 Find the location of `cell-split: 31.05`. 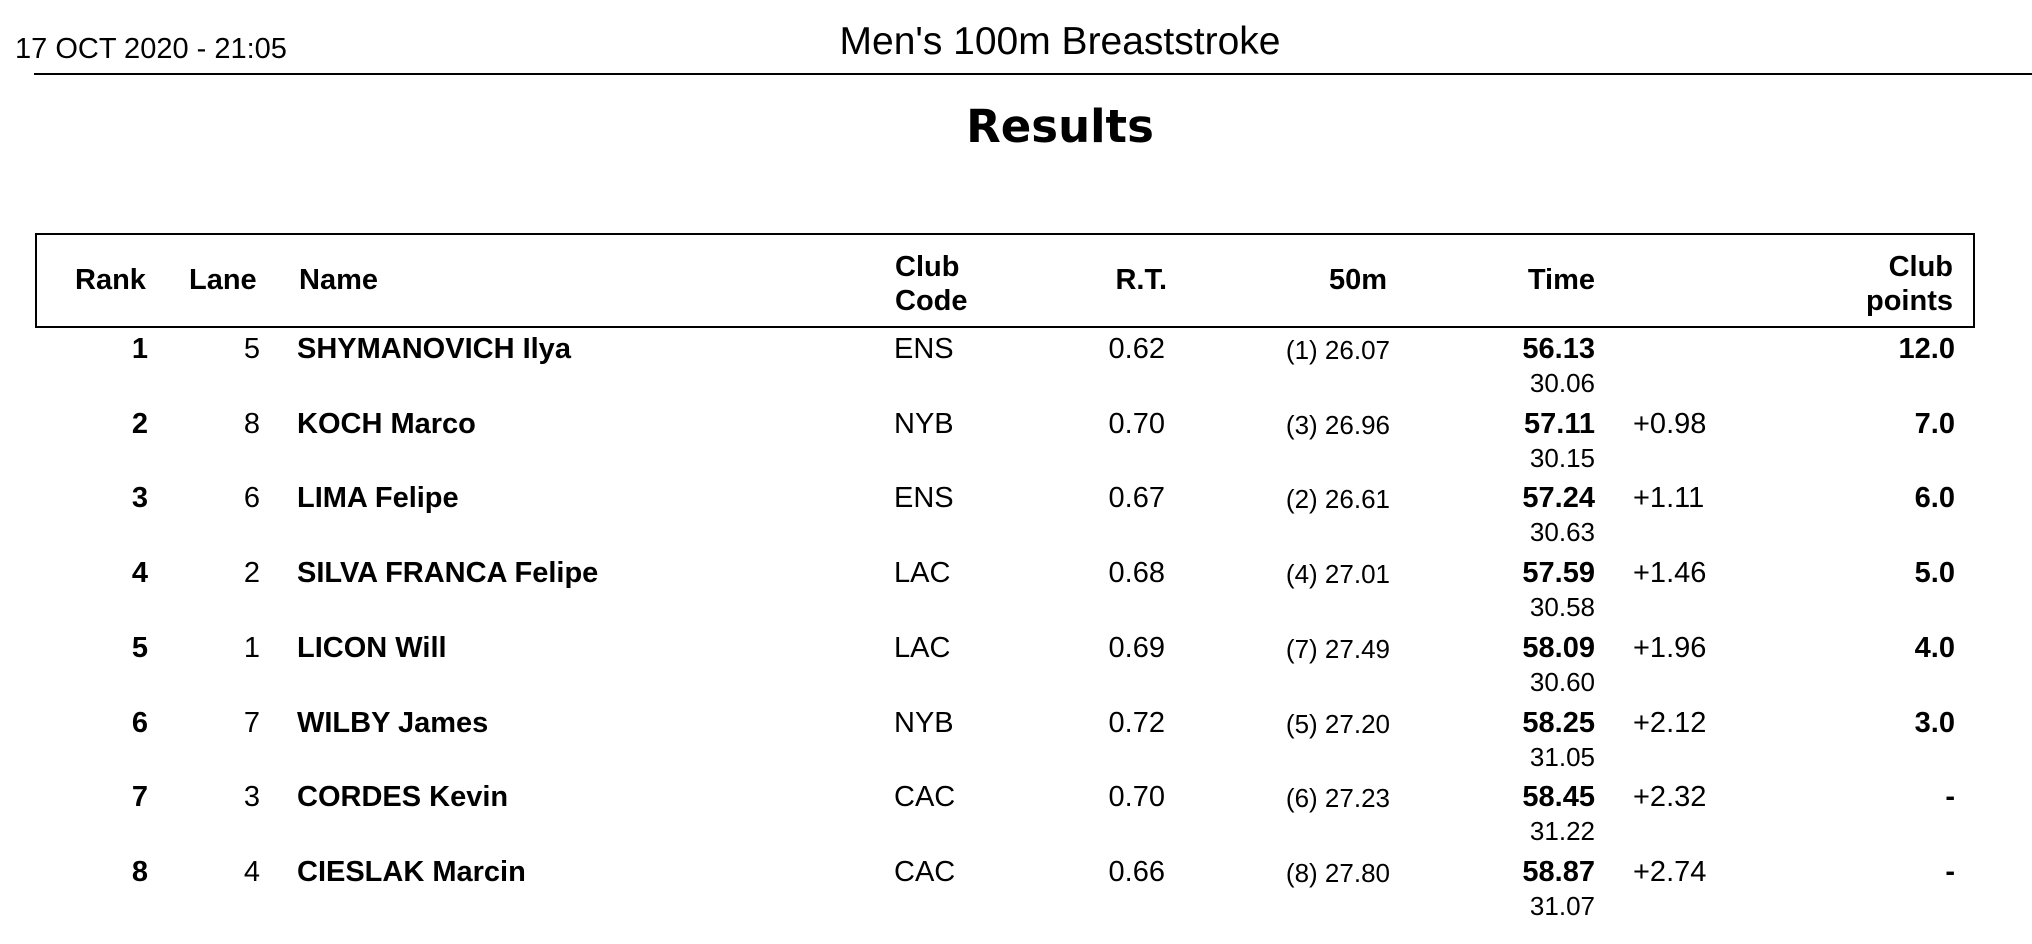

cell-split: 31.05 is located at coordinates (1562, 756).